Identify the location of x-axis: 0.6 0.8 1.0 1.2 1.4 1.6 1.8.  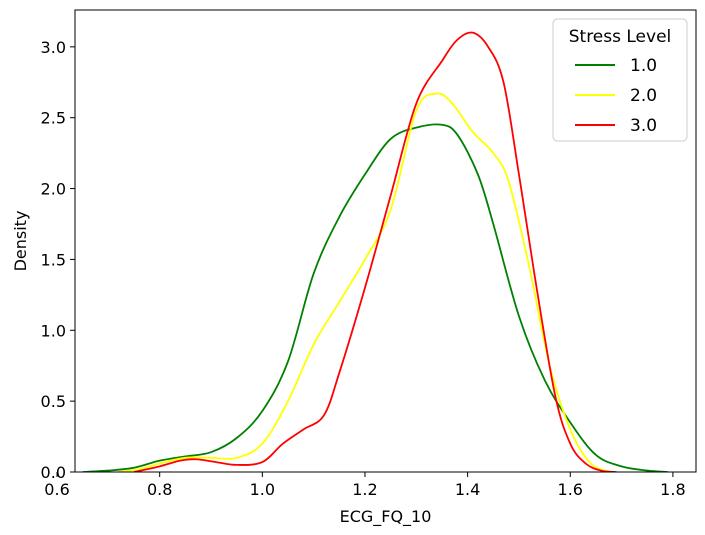
(365, 485).